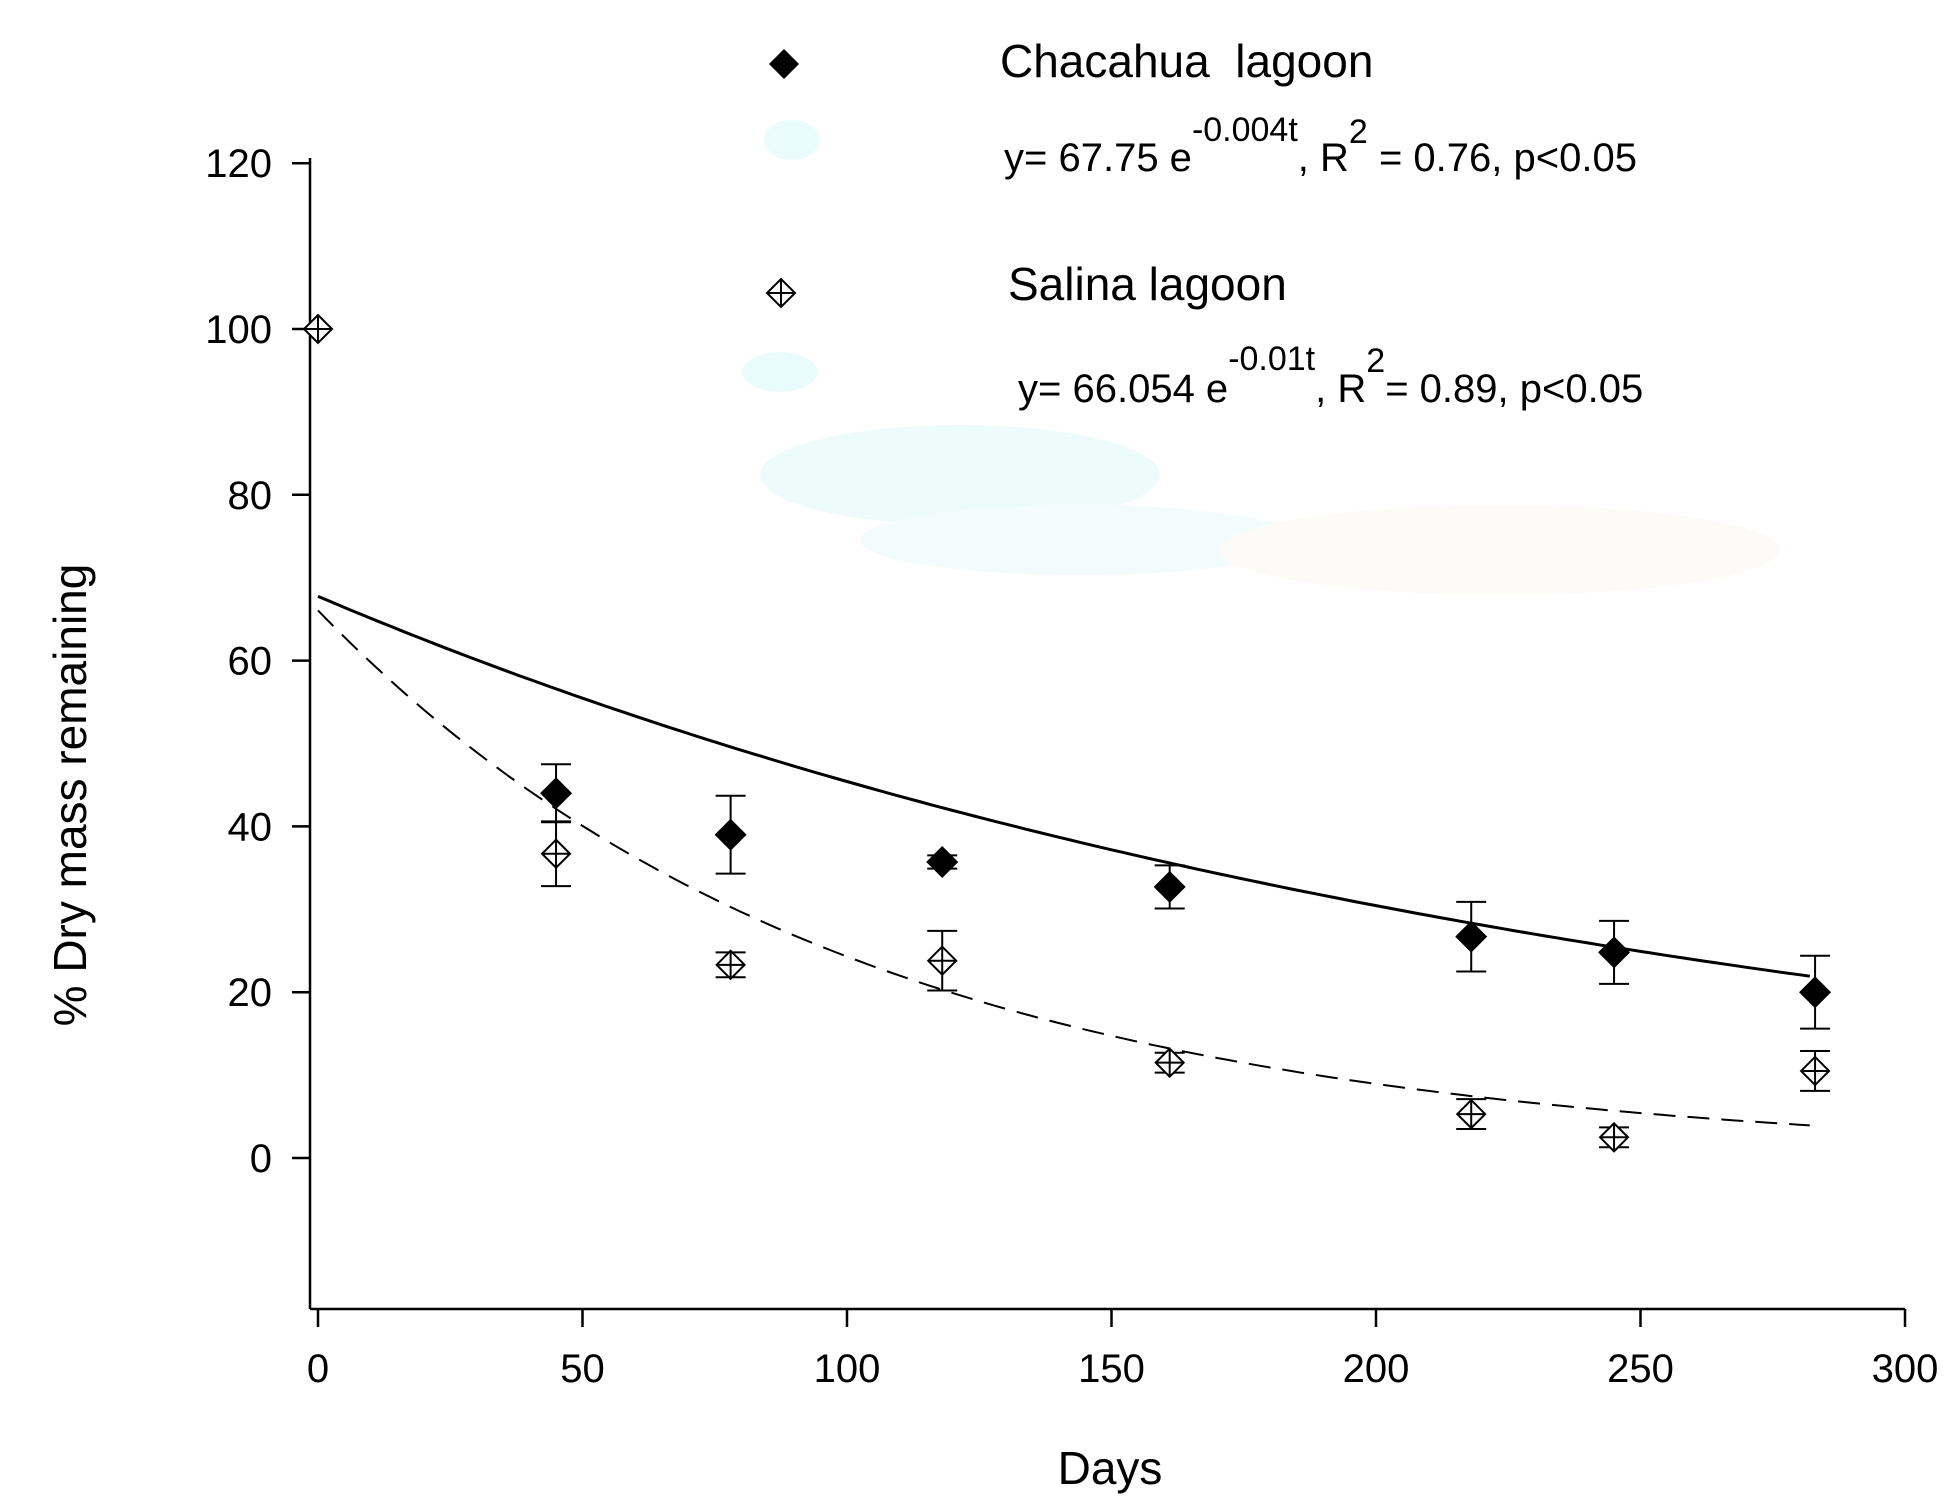 This screenshot has width=1955, height=1501. Describe the element at coordinates (1111, 1369) in the screenshot. I see `x-tick-label: 150` at that location.